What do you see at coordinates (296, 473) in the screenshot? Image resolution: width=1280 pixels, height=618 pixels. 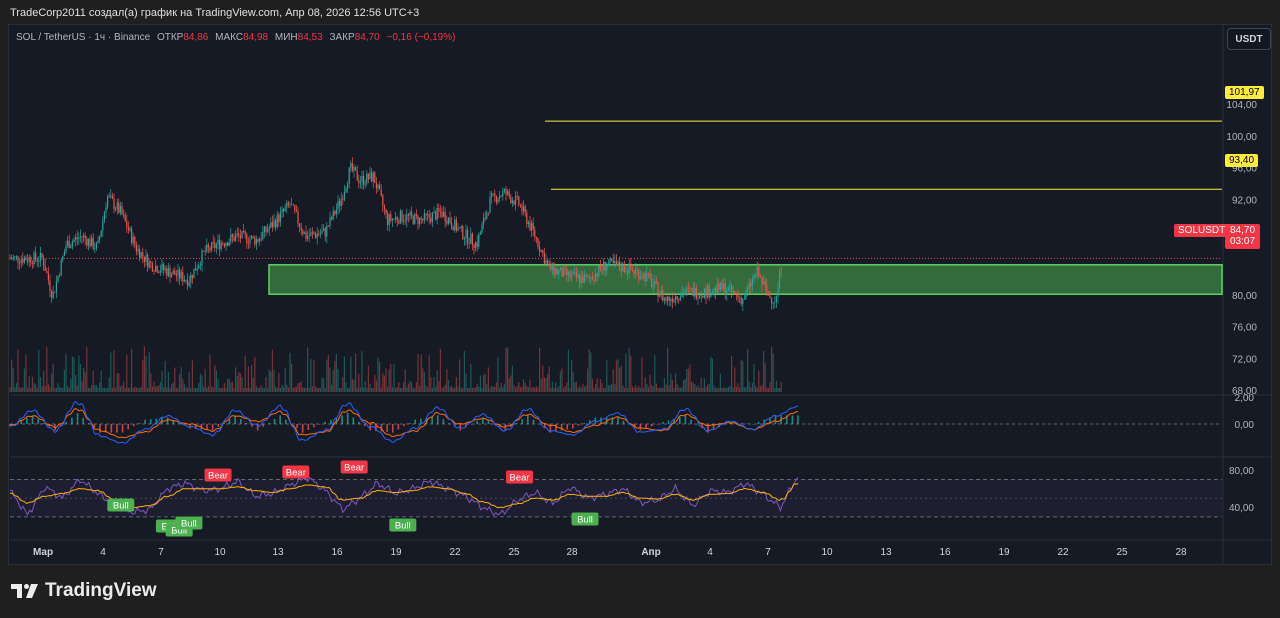 I see `signal-label: Bear` at bounding box center [296, 473].